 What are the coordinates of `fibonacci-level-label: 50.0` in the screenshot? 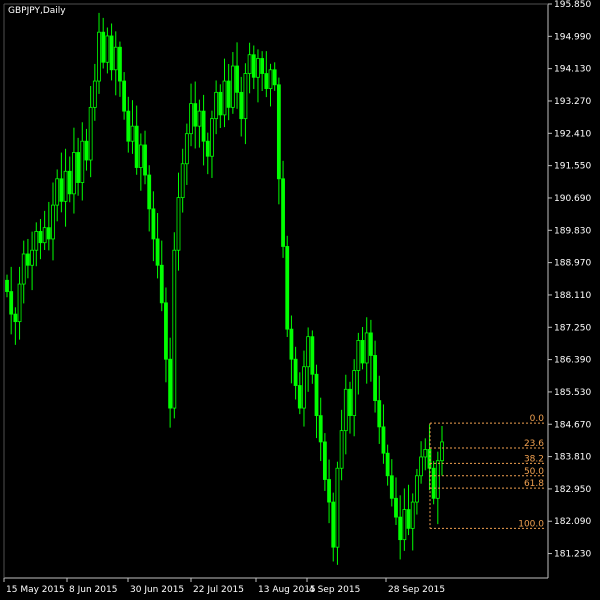 It's located at (534, 472).